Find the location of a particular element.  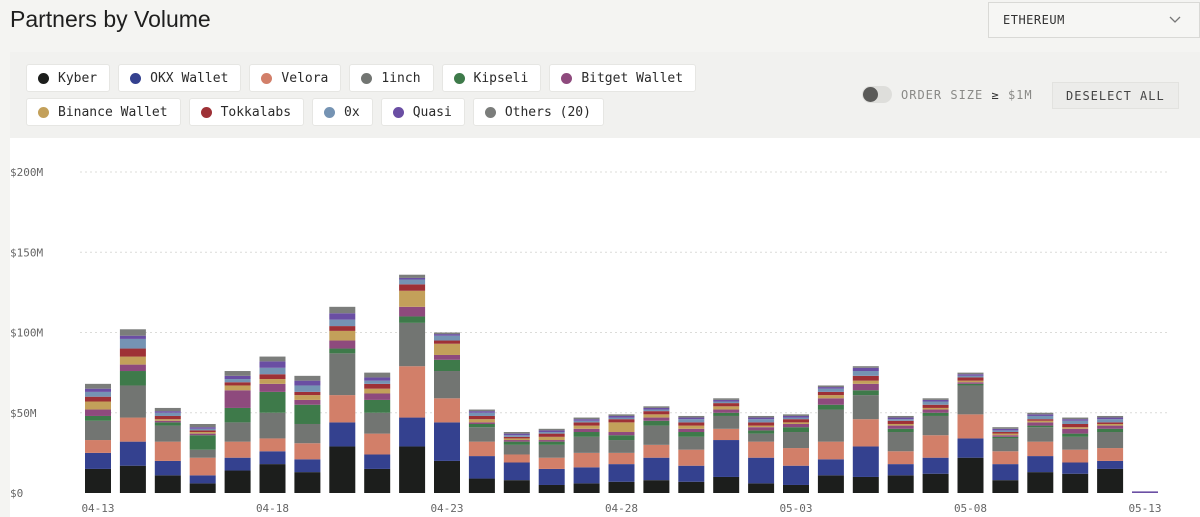

legend-item-tokkalabs: Tokkalabs is located at coordinates (246, 112).